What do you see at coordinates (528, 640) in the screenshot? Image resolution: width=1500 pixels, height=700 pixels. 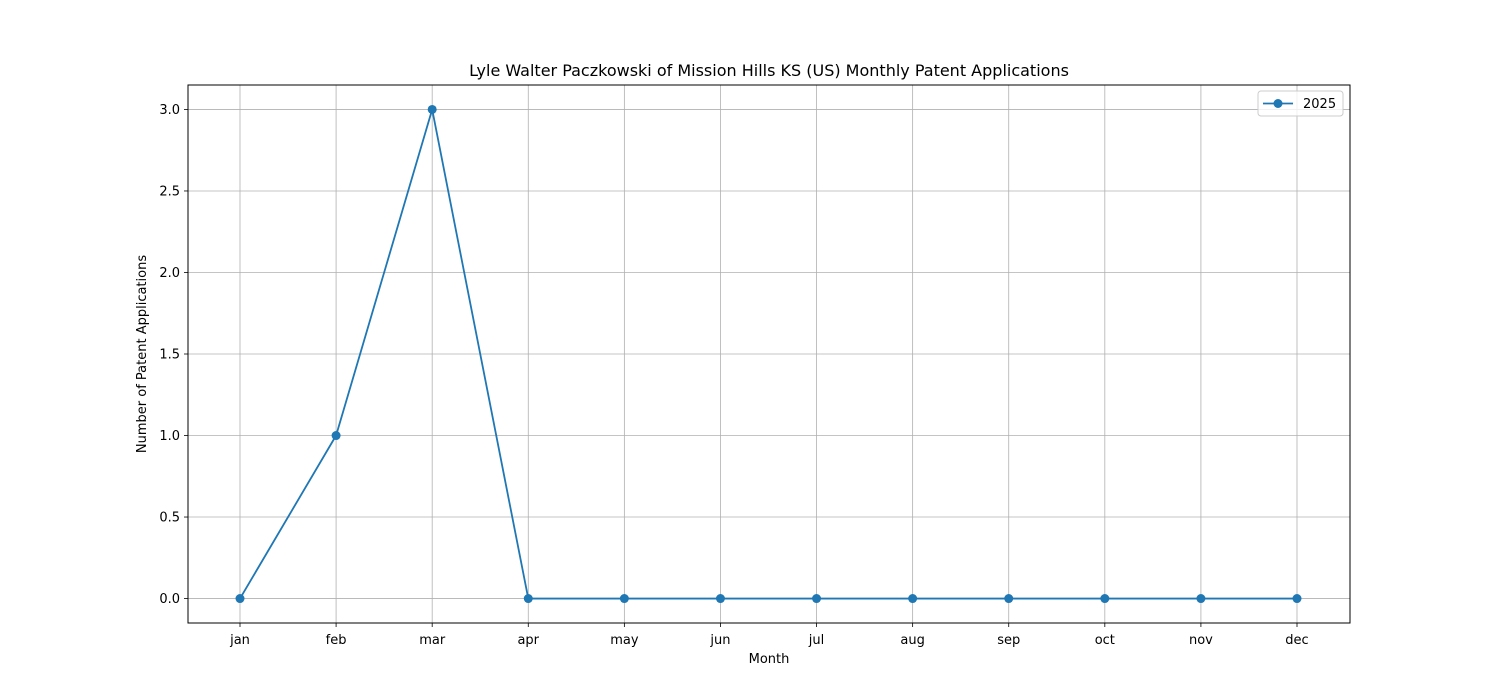 I see `x-tick-label: apr` at bounding box center [528, 640].